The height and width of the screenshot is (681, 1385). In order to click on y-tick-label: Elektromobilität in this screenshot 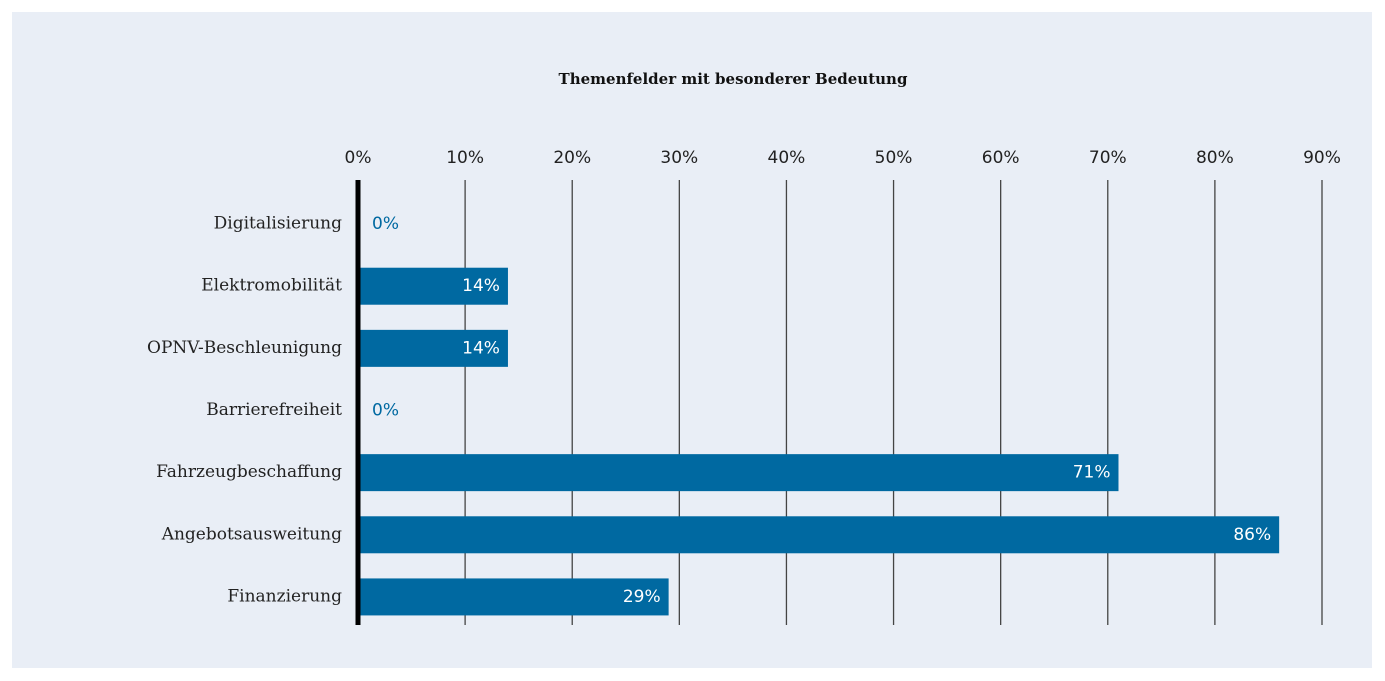, I will do `click(271, 286)`.